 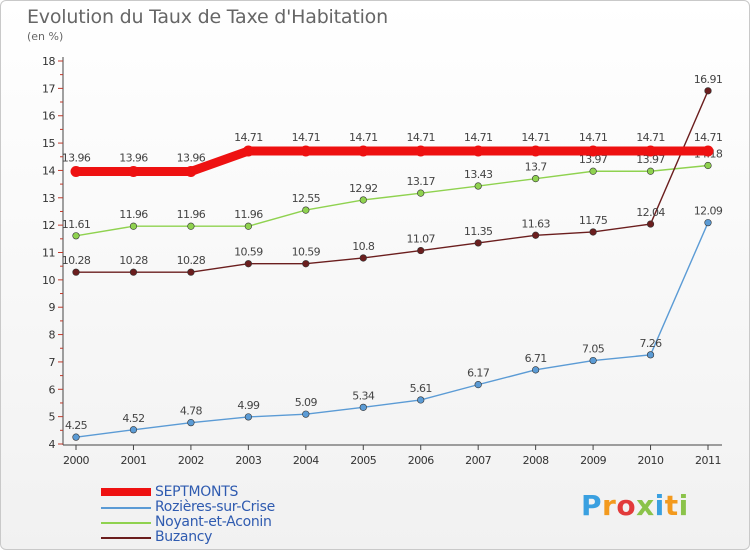 I want to click on y-tick-label: 14, so click(x=48, y=170).